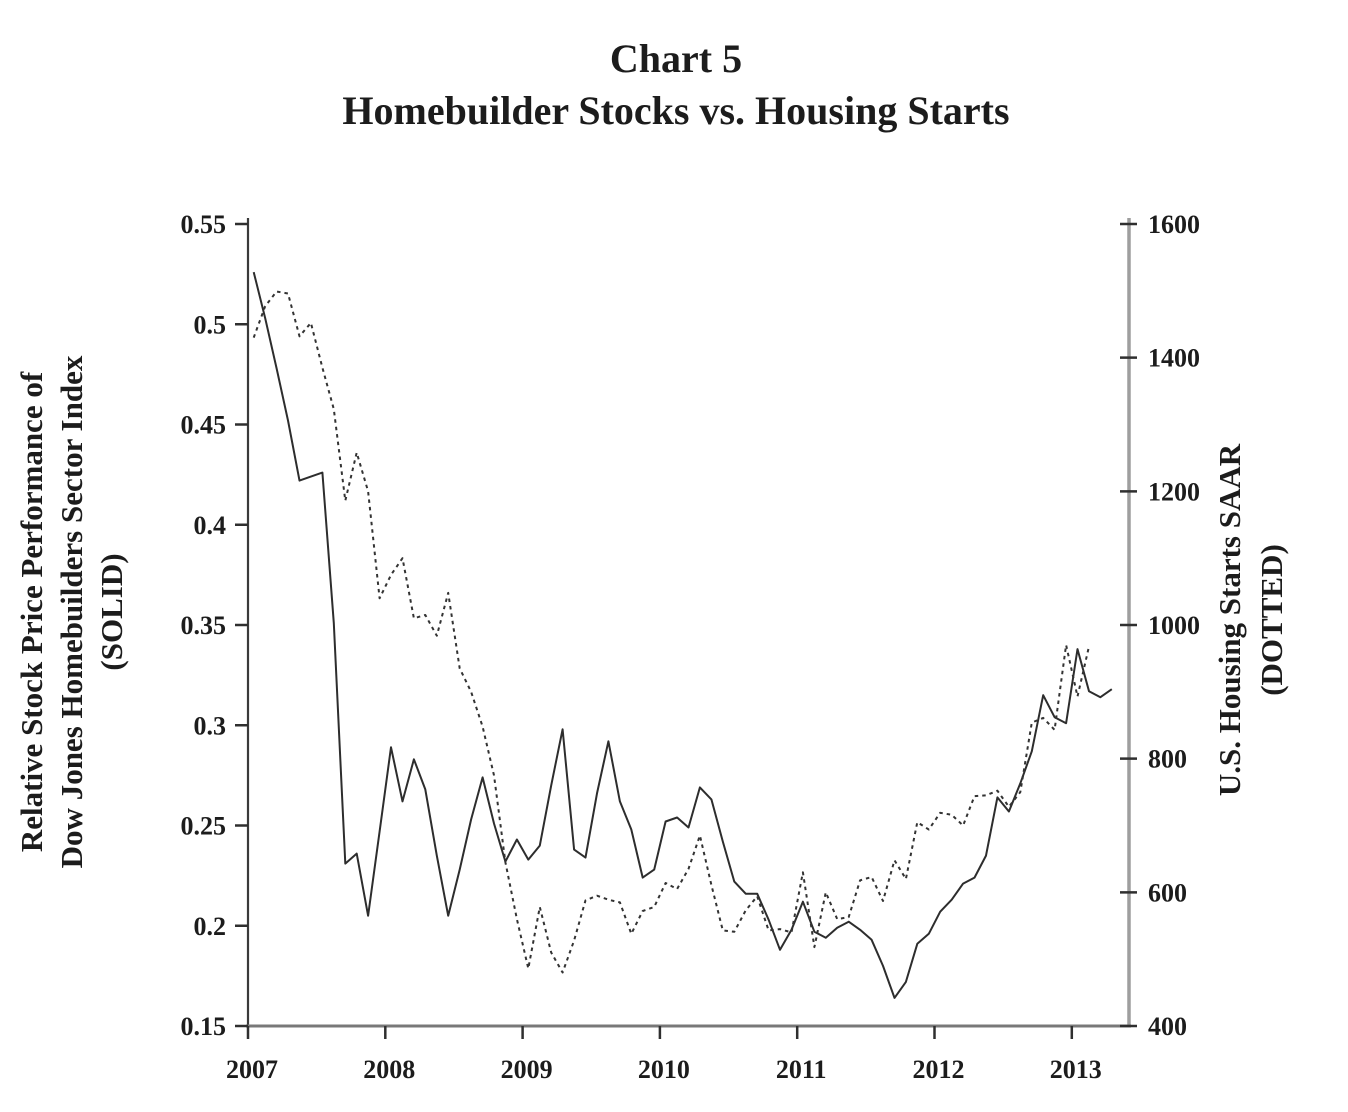 Image resolution: width=1348 pixels, height=1112 pixels. Describe the element at coordinates (675, 110) in the screenshot. I see `chart-subtitle: Homebuilder Stocks vs. Housing Starts` at that location.